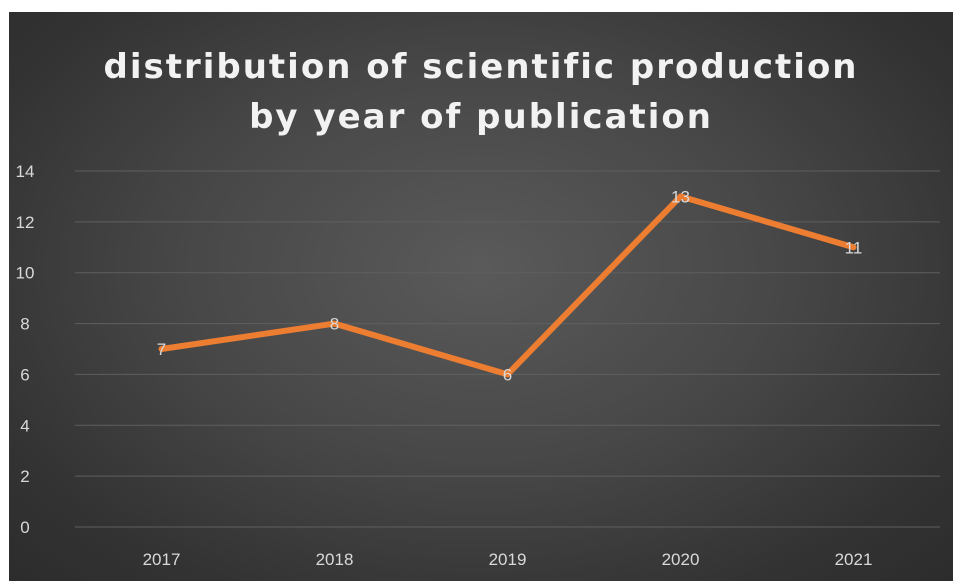  What do you see at coordinates (162, 559) in the screenshot?
I see `x-tick-label-2017: 2017` at bounding box center [162, 559].